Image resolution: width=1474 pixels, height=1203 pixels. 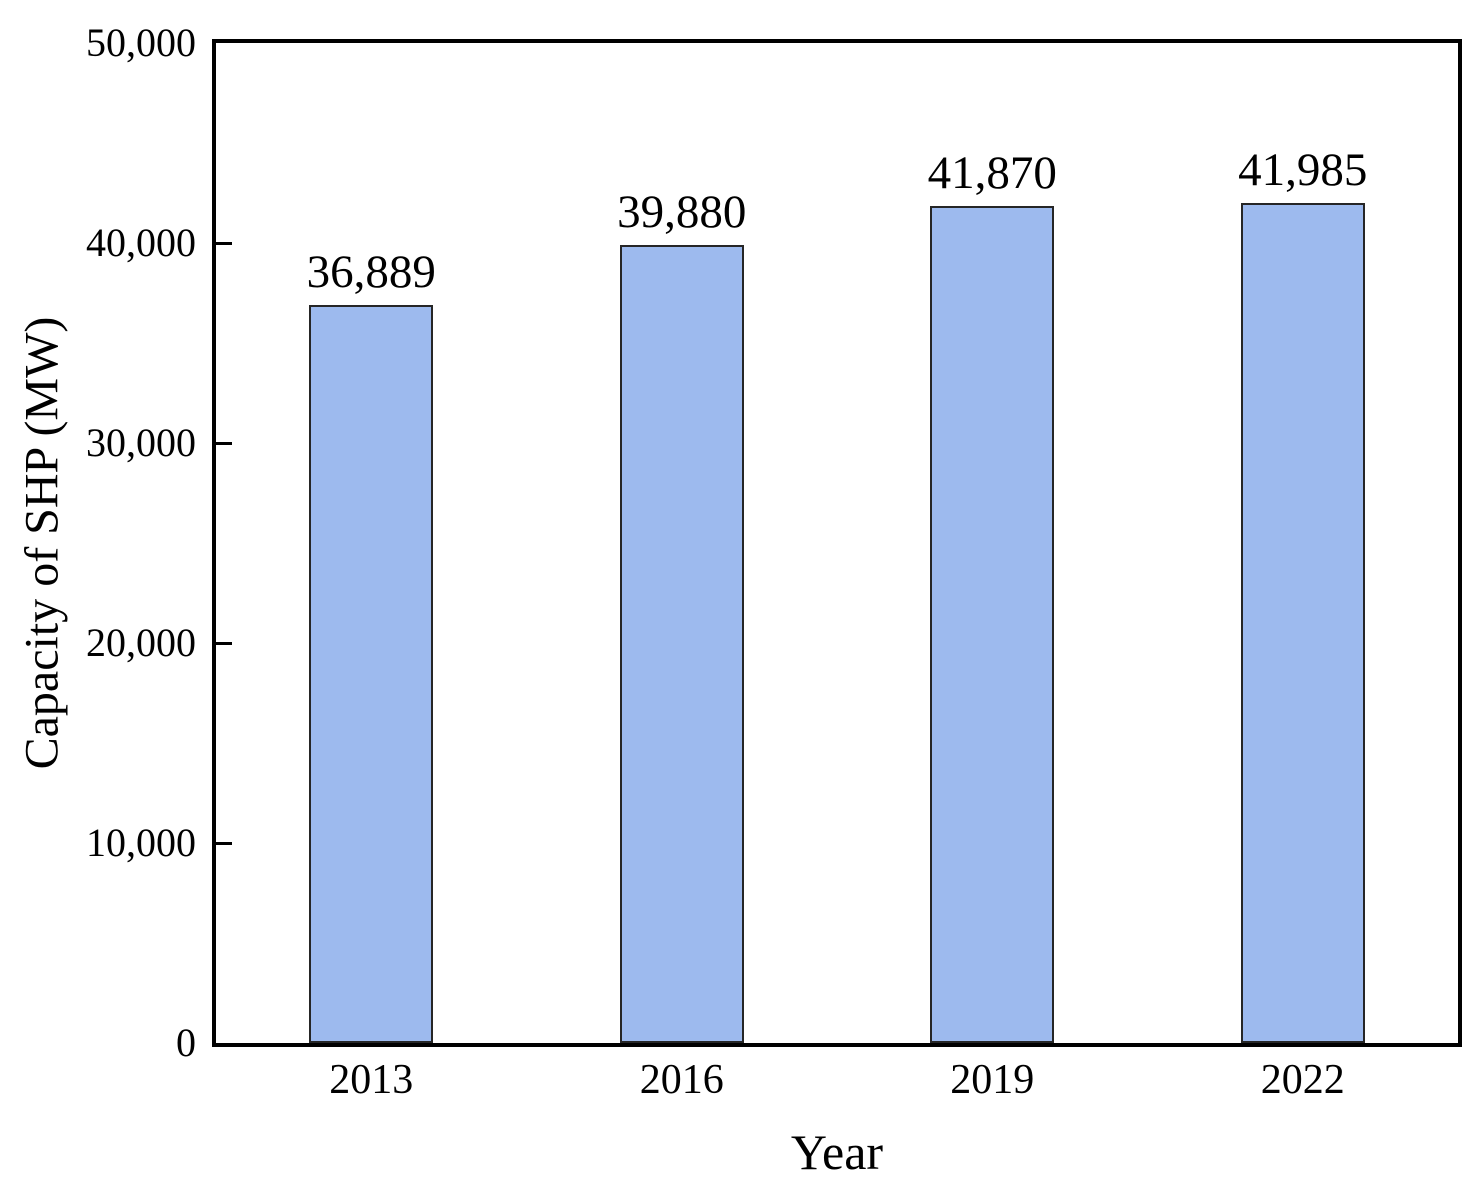 What do you see at coordinates (1303, 170) in the screenshot?
I see `bar-value-label: 41,985` at bounding box center [1303, 170].